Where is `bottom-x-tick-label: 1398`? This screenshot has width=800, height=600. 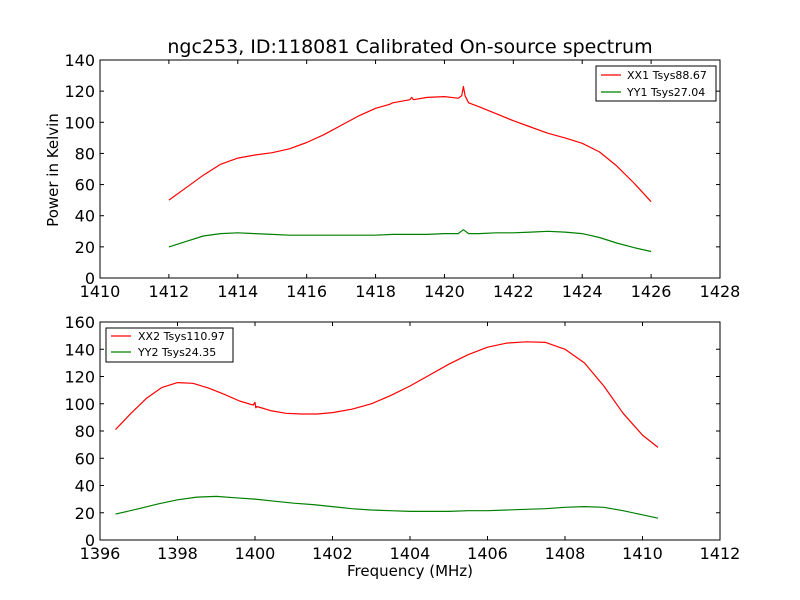 bottom-x-tick-label: 1398 is located at coordinates (177, 553).